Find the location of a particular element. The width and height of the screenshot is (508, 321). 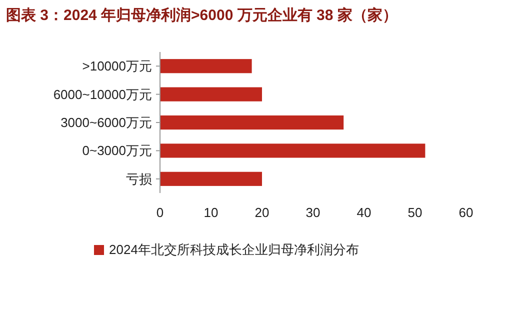

x-tick-label: 0 is located at coordinates (160, 212).